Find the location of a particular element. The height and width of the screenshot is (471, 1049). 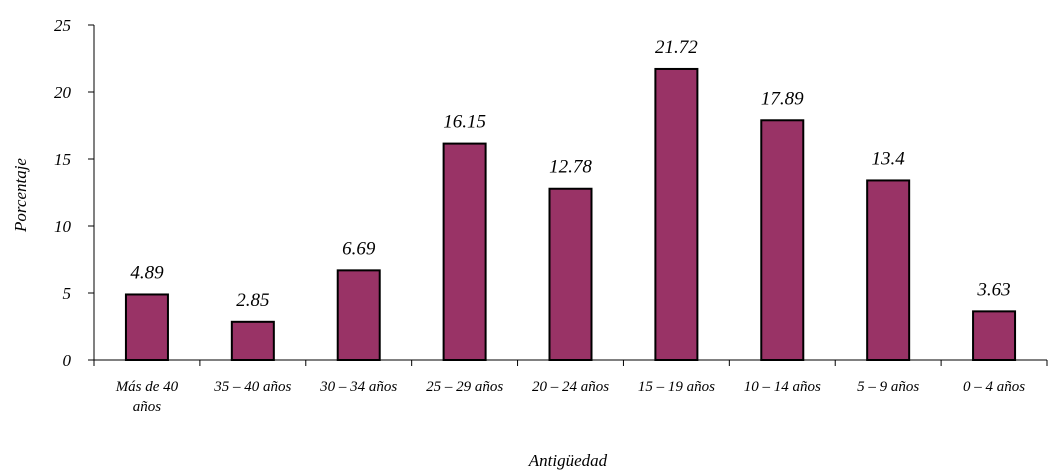

category-label-line: 0 – 4 años is located at coordinates (994, 387).